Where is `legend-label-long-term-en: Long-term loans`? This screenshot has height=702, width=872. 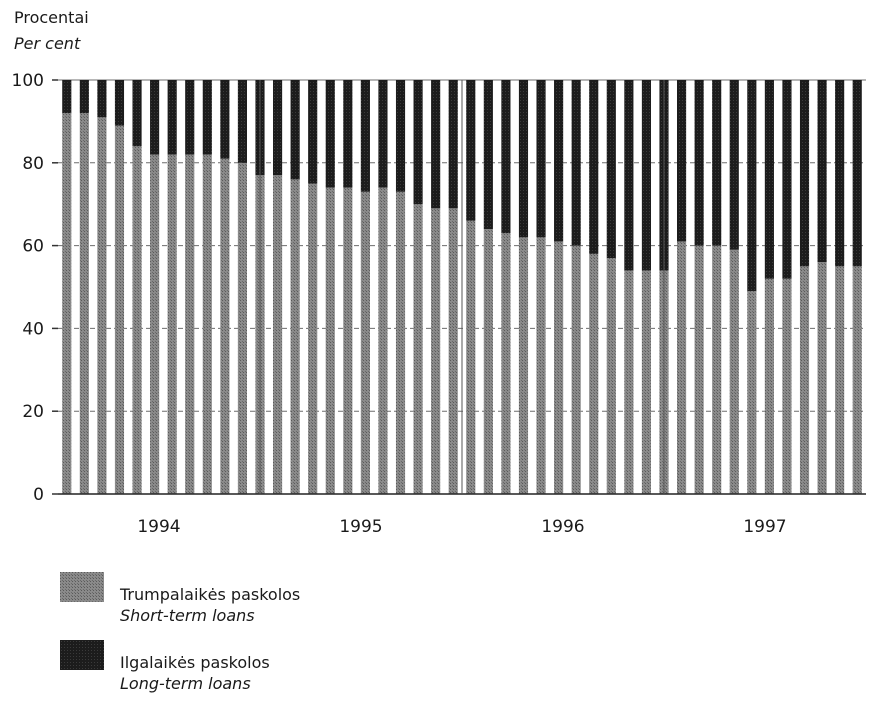 legend-label-long-term-en: Long-term loans is located at coordinates (185, 683).